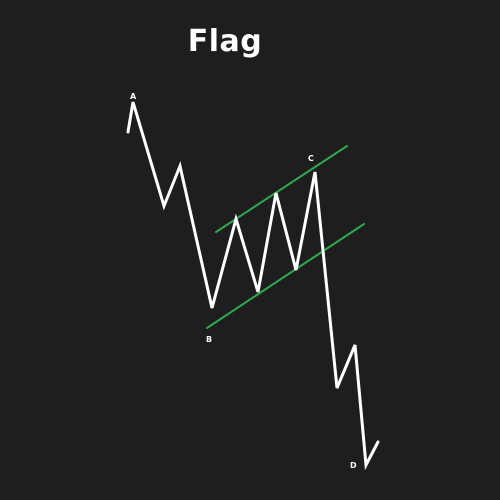 This screenshot has width=500, height=500. I want to click on point-label-b: B, so click(209, 339).